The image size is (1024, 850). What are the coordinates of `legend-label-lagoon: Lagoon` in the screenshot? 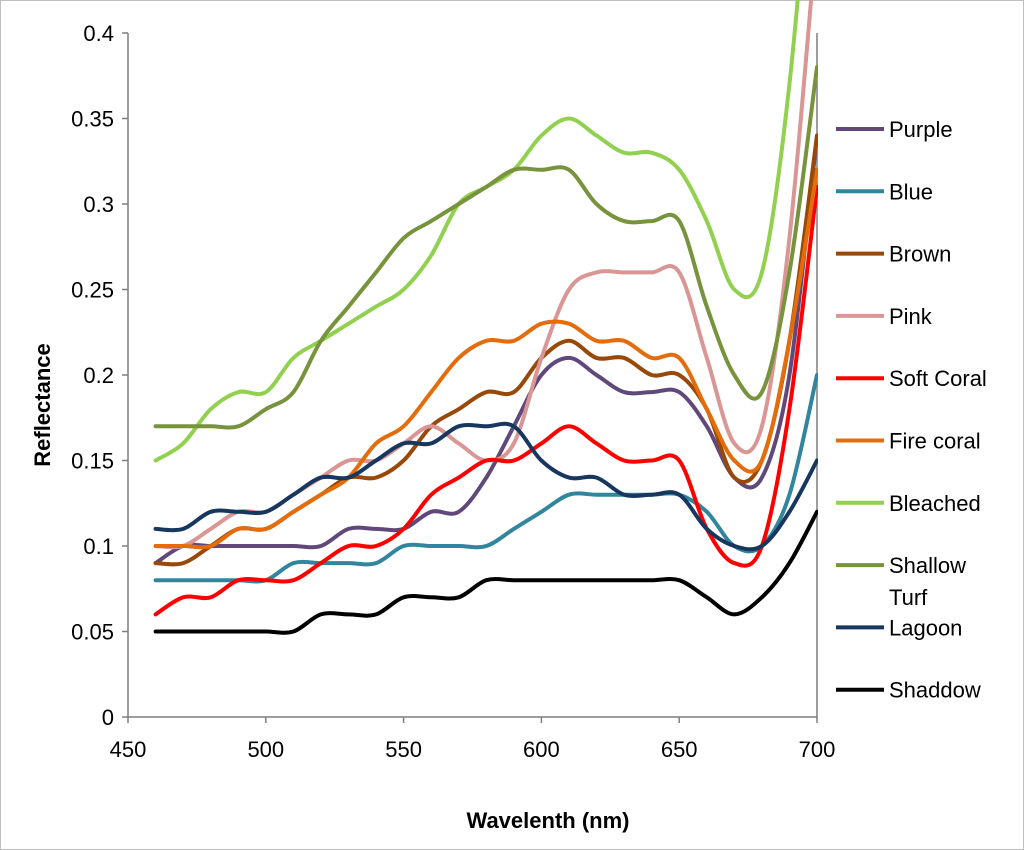 It's located at (925, 627).